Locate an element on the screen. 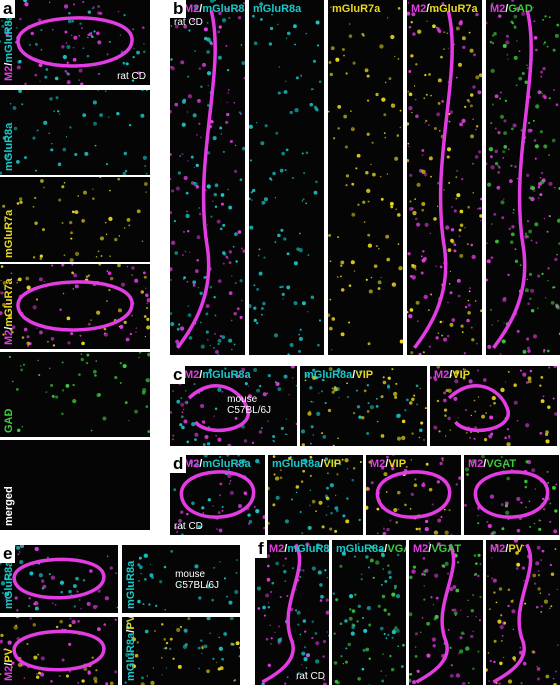  image-tile: GAD is located at coordinates (75, 394).